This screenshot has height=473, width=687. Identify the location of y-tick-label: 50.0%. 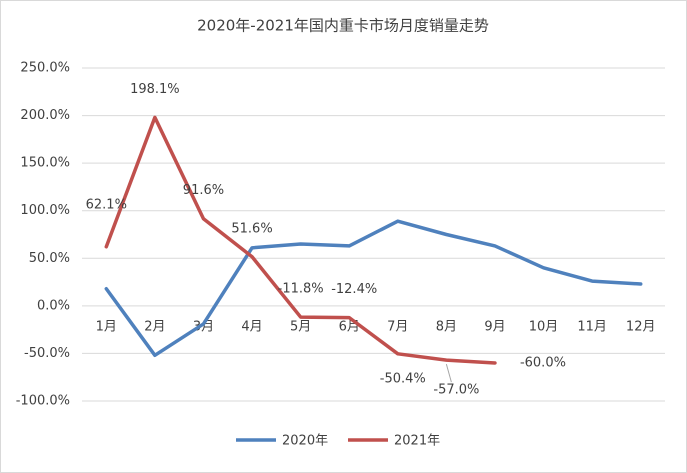
(49, 258).